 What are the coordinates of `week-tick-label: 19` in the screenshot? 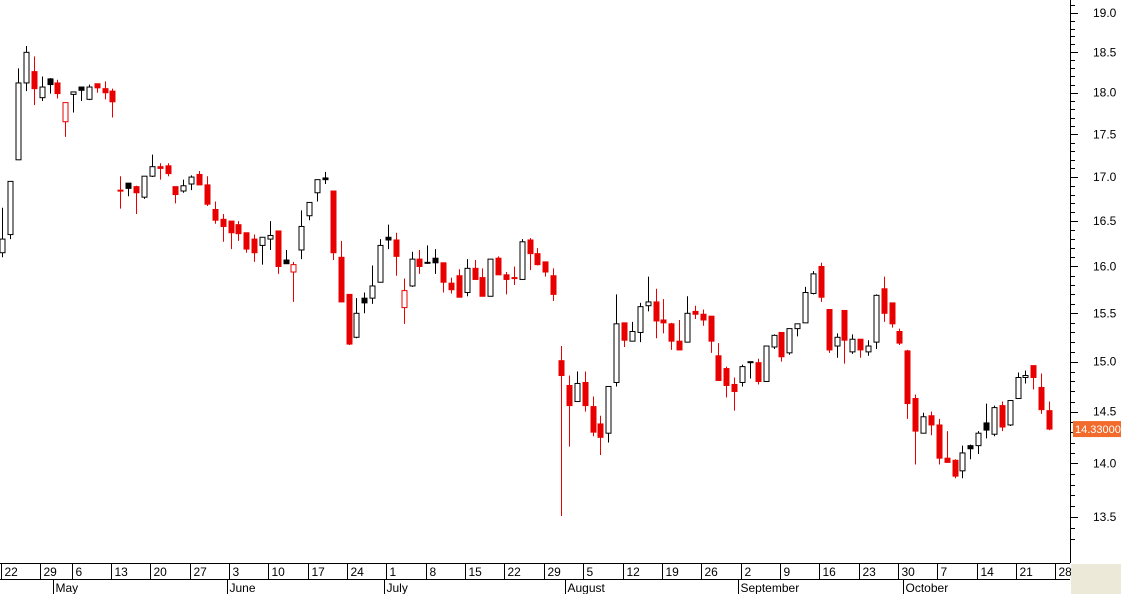 It's located at (673, 572).